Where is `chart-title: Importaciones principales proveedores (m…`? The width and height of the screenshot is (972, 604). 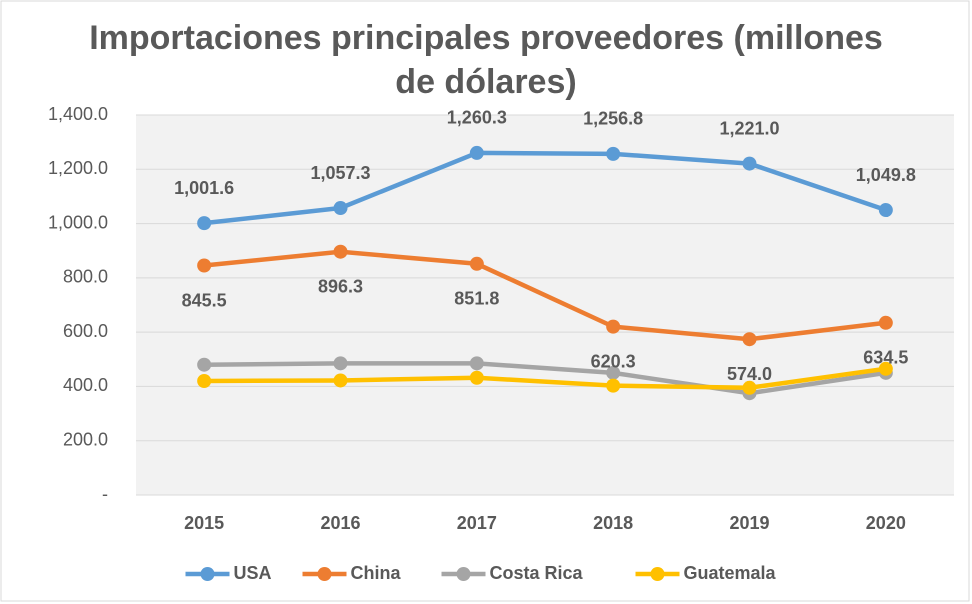 chart-title: Importaciones principales proveedores (m… is located at coordinates (486, 60).